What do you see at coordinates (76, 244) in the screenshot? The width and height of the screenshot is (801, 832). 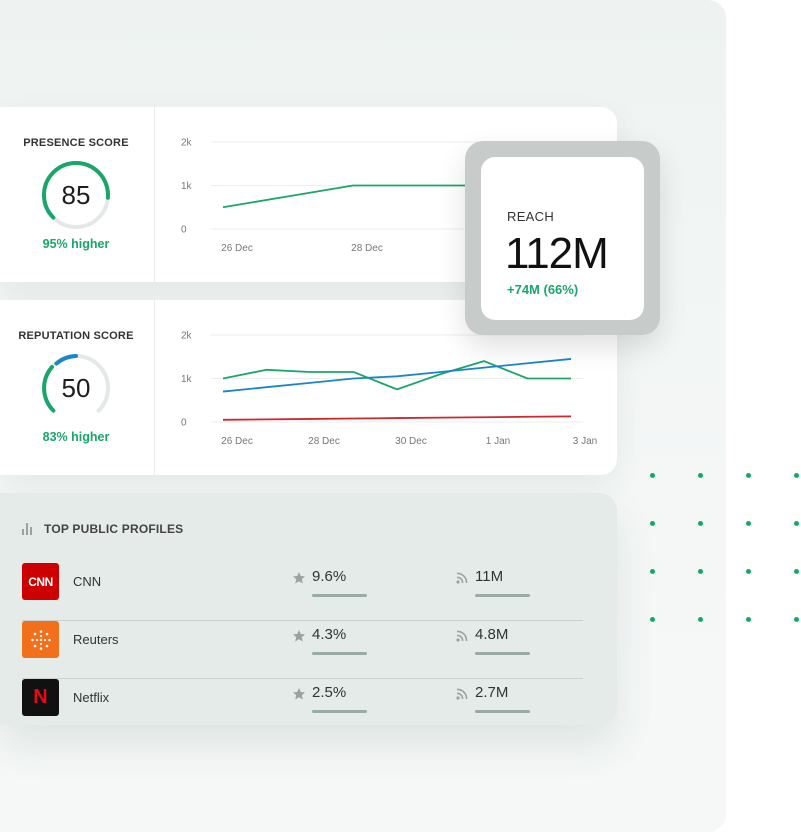 I see `presence-score-delta: 95% higher` at bounding box center [76, 244].